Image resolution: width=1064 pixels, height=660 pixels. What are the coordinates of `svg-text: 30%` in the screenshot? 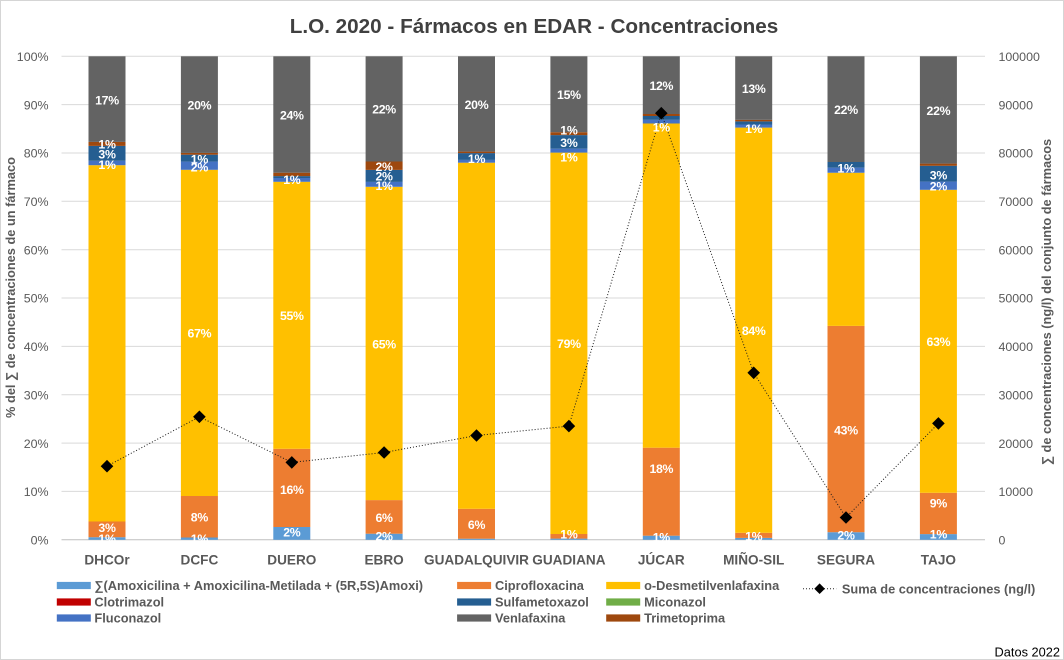 It's located at (36, 395).